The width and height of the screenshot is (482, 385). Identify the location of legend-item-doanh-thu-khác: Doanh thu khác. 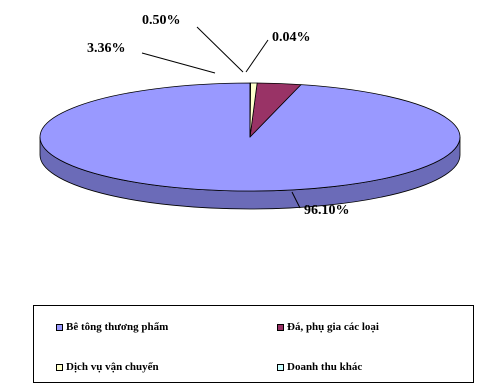
(319, 367).